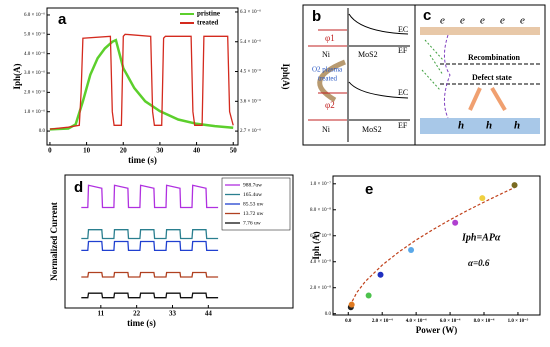  I want to click on legend-label: treated, so click(207, 23).